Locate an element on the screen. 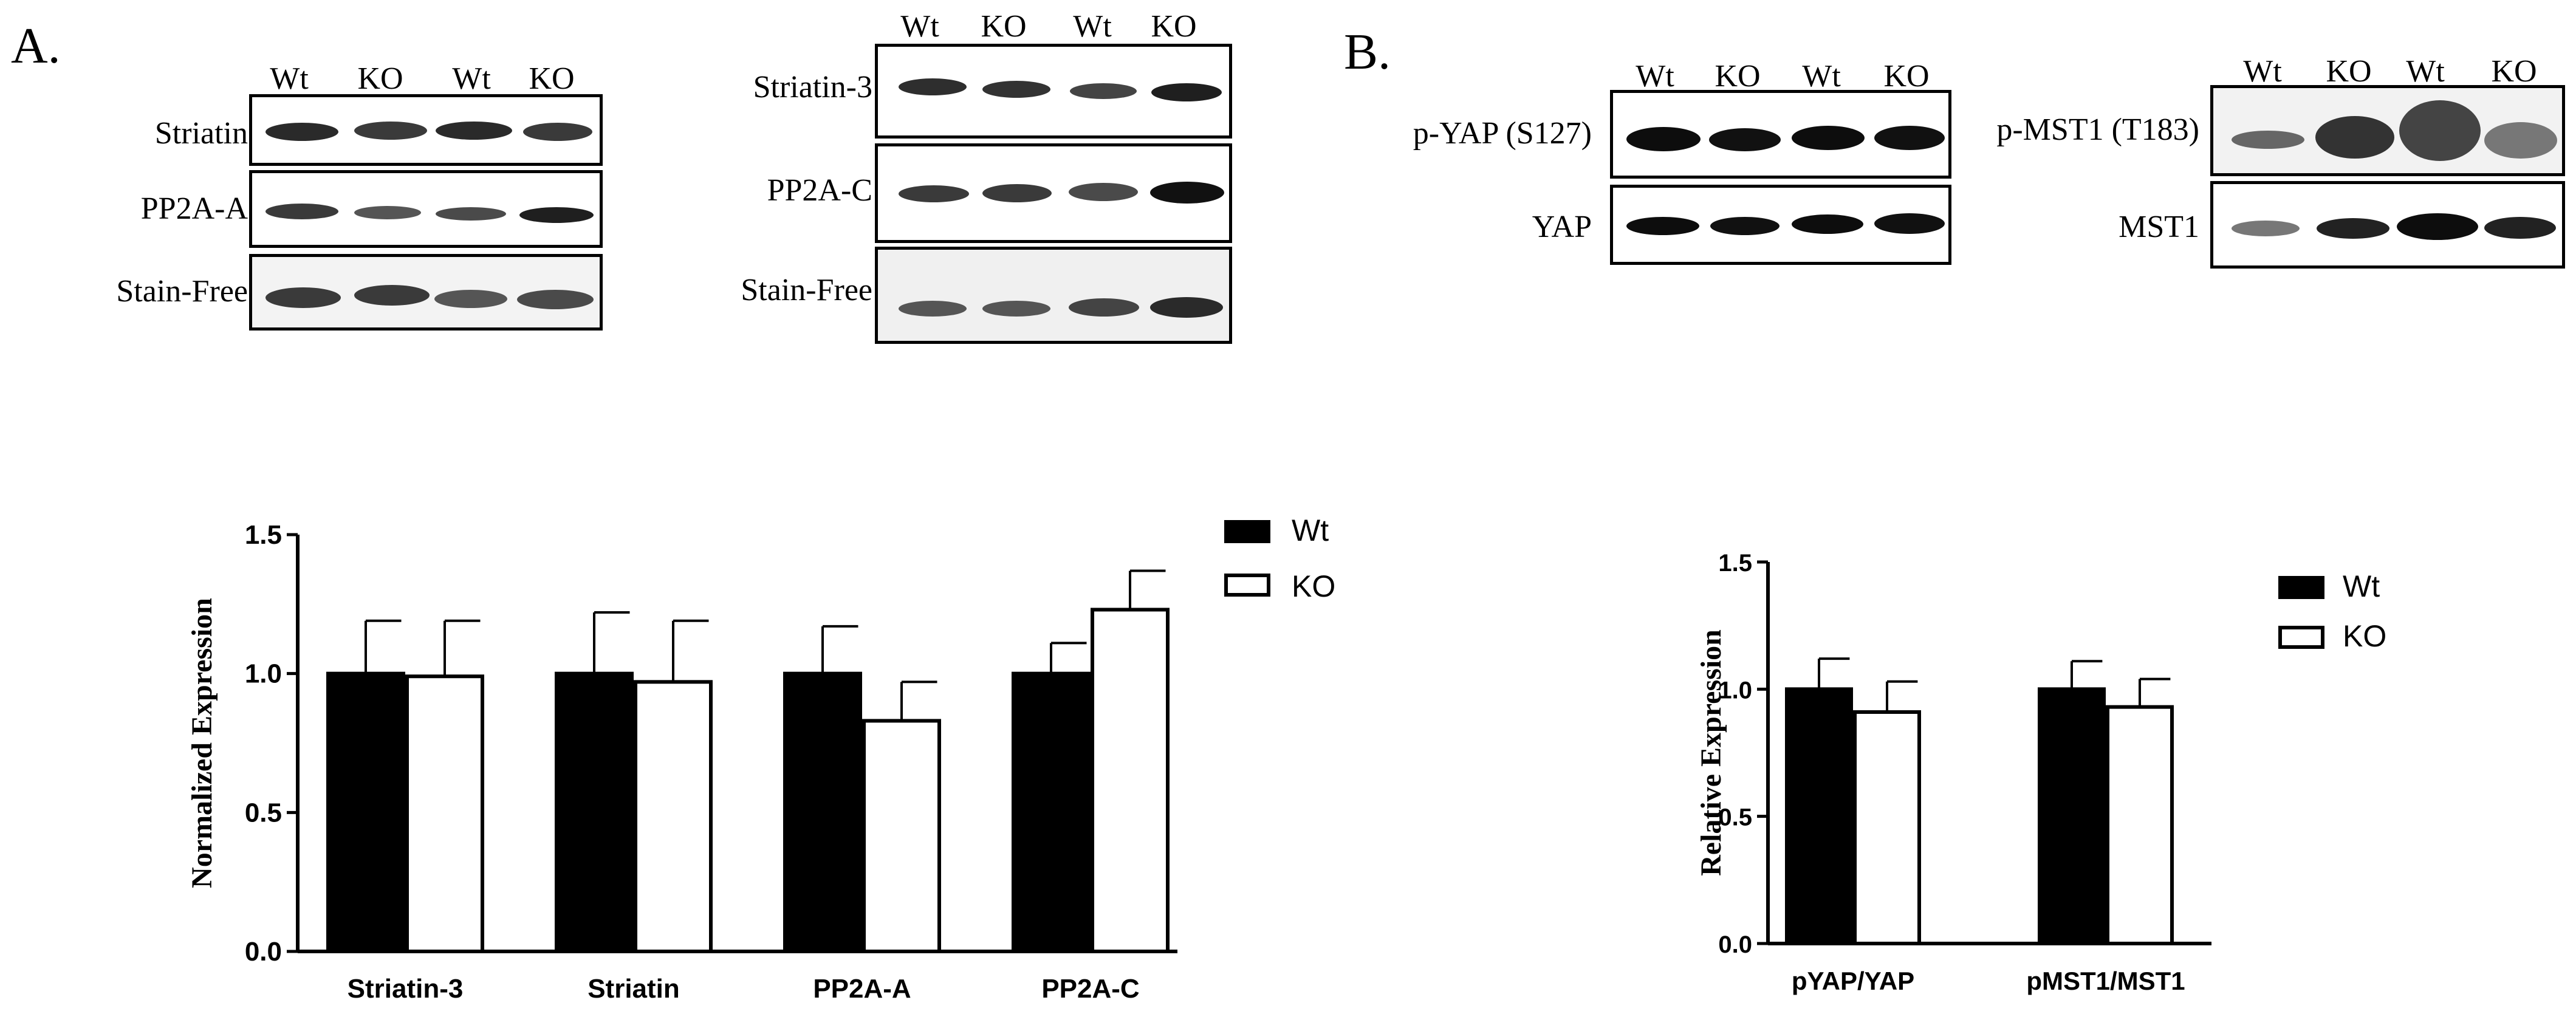 This screenshot has height=1014, width=2576. row-label: YAP is located at coordinates (1562, 227).